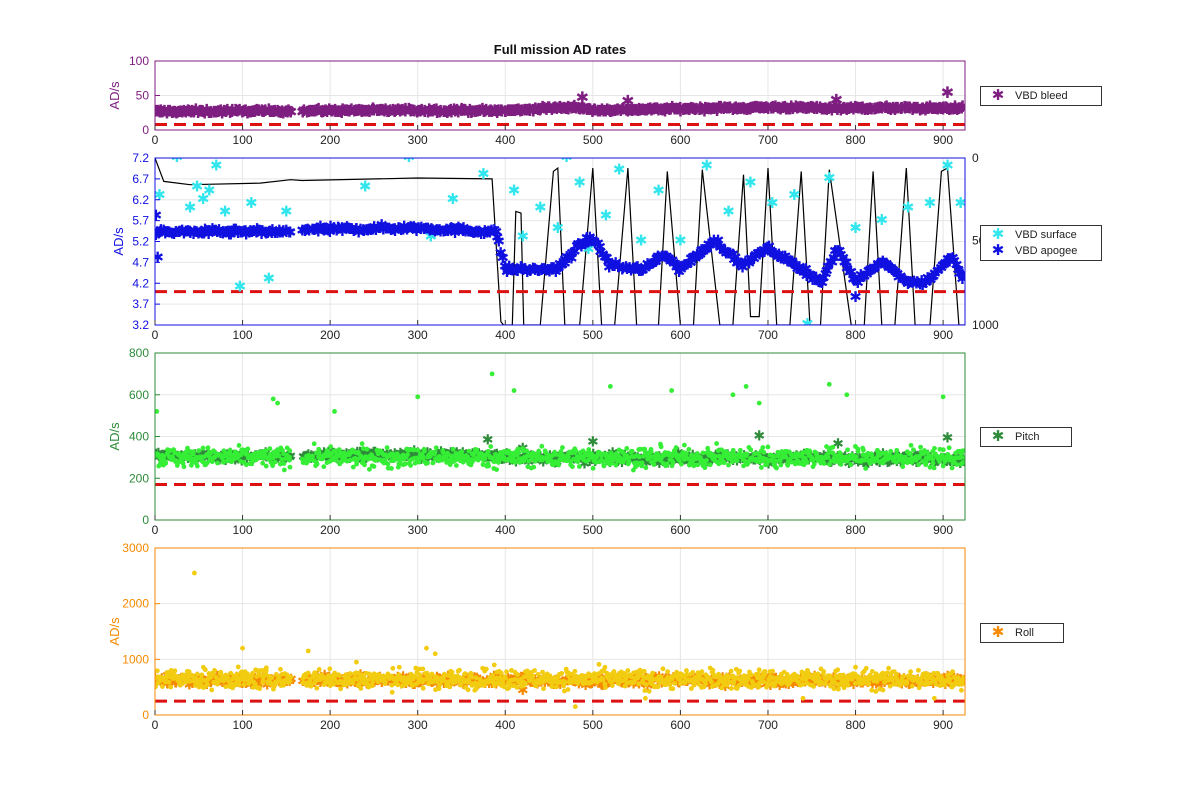  I want to click on x-tick-label: 700, so click(768, 530).